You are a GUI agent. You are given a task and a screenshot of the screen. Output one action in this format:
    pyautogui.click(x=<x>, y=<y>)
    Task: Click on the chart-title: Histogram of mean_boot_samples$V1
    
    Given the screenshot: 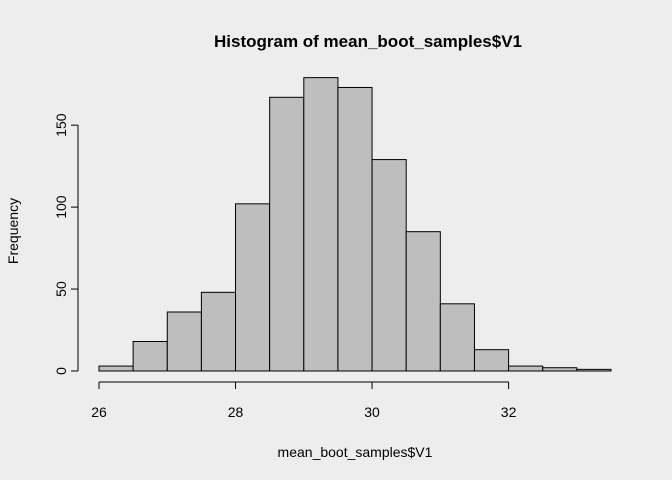 What is the action you would take?
    pyautogui.click(x=368, y=41)
    